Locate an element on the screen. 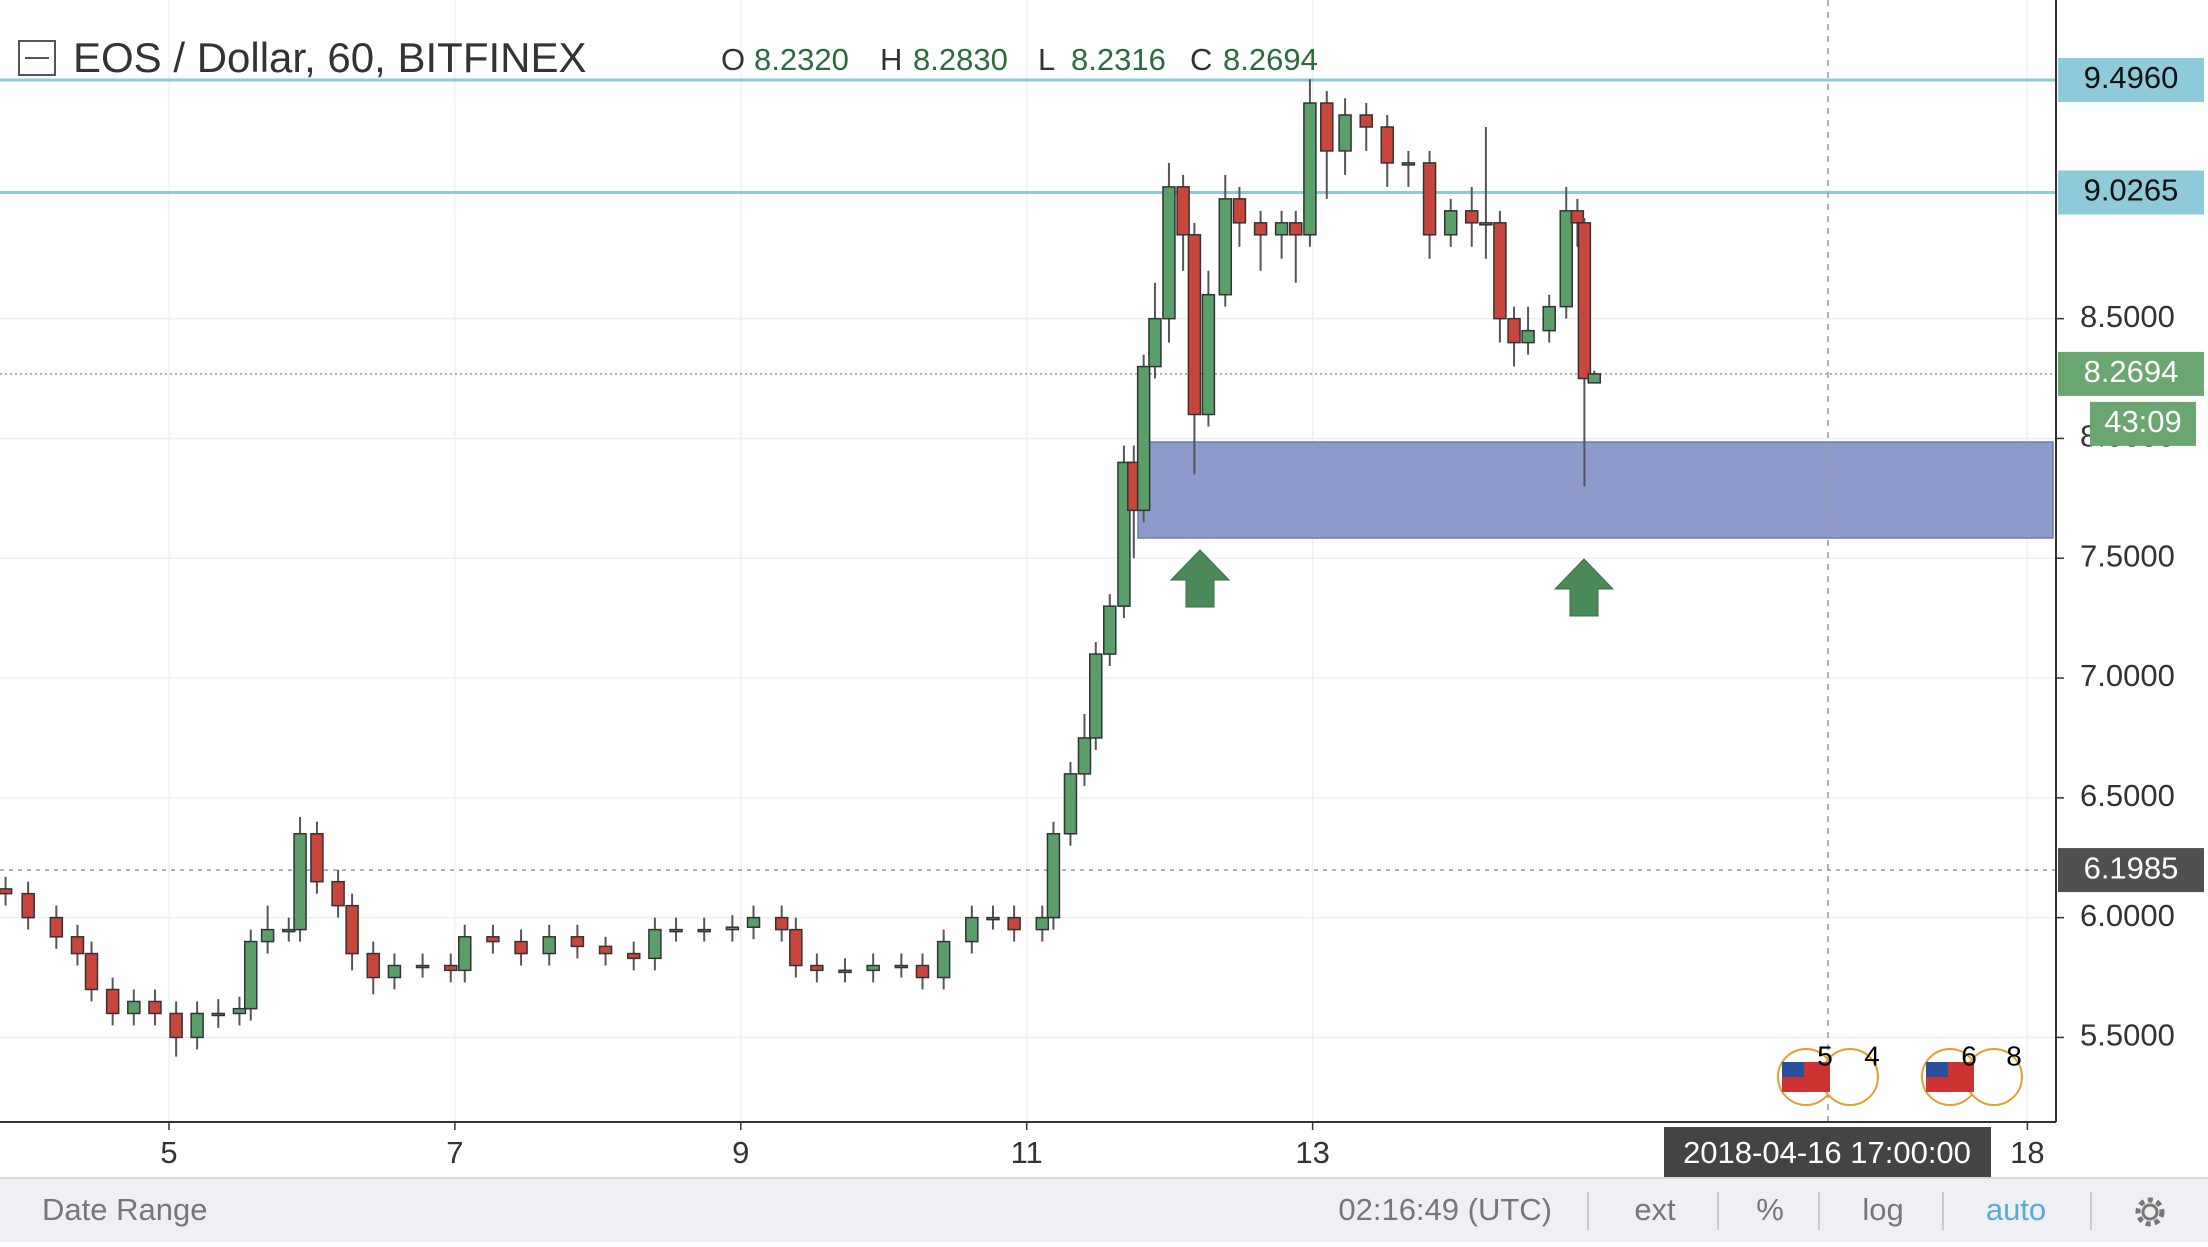  ext-button: ext is located at coordinates (1655, 1209).